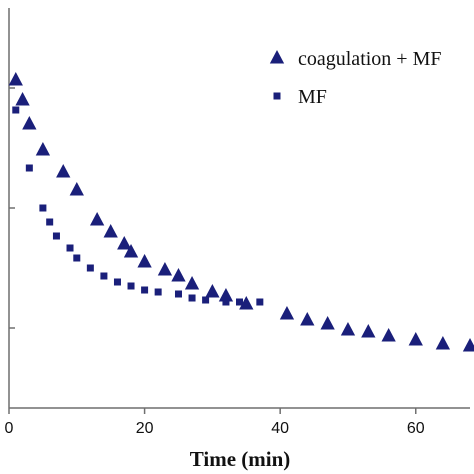 Image resolution: width=474 pixels, height=474 pixels. Describe the element at coordinates (277, 96) in the screenshot. I see `legend-square-marker` at that location.